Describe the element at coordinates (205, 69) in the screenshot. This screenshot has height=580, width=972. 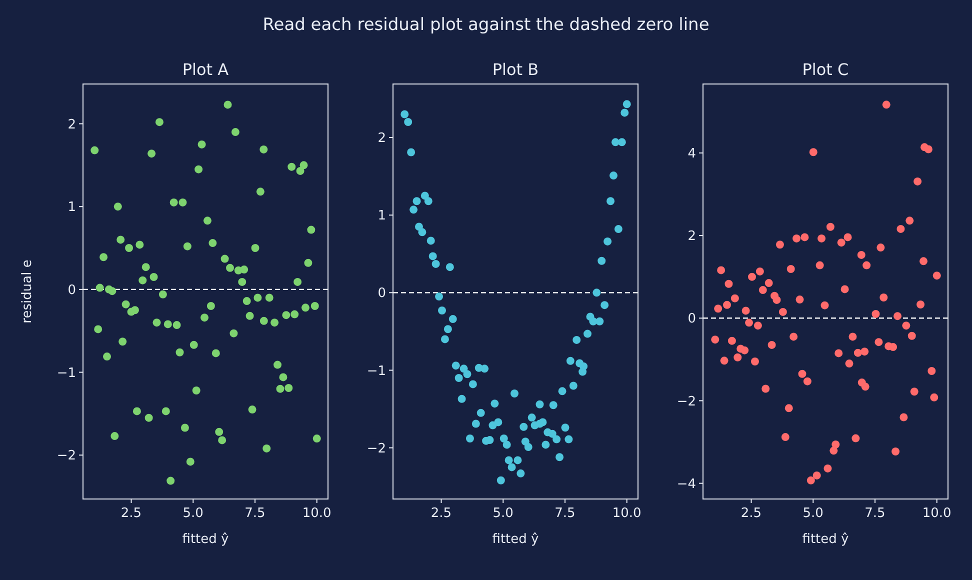
I see `chart-title: Plot A` at that location.